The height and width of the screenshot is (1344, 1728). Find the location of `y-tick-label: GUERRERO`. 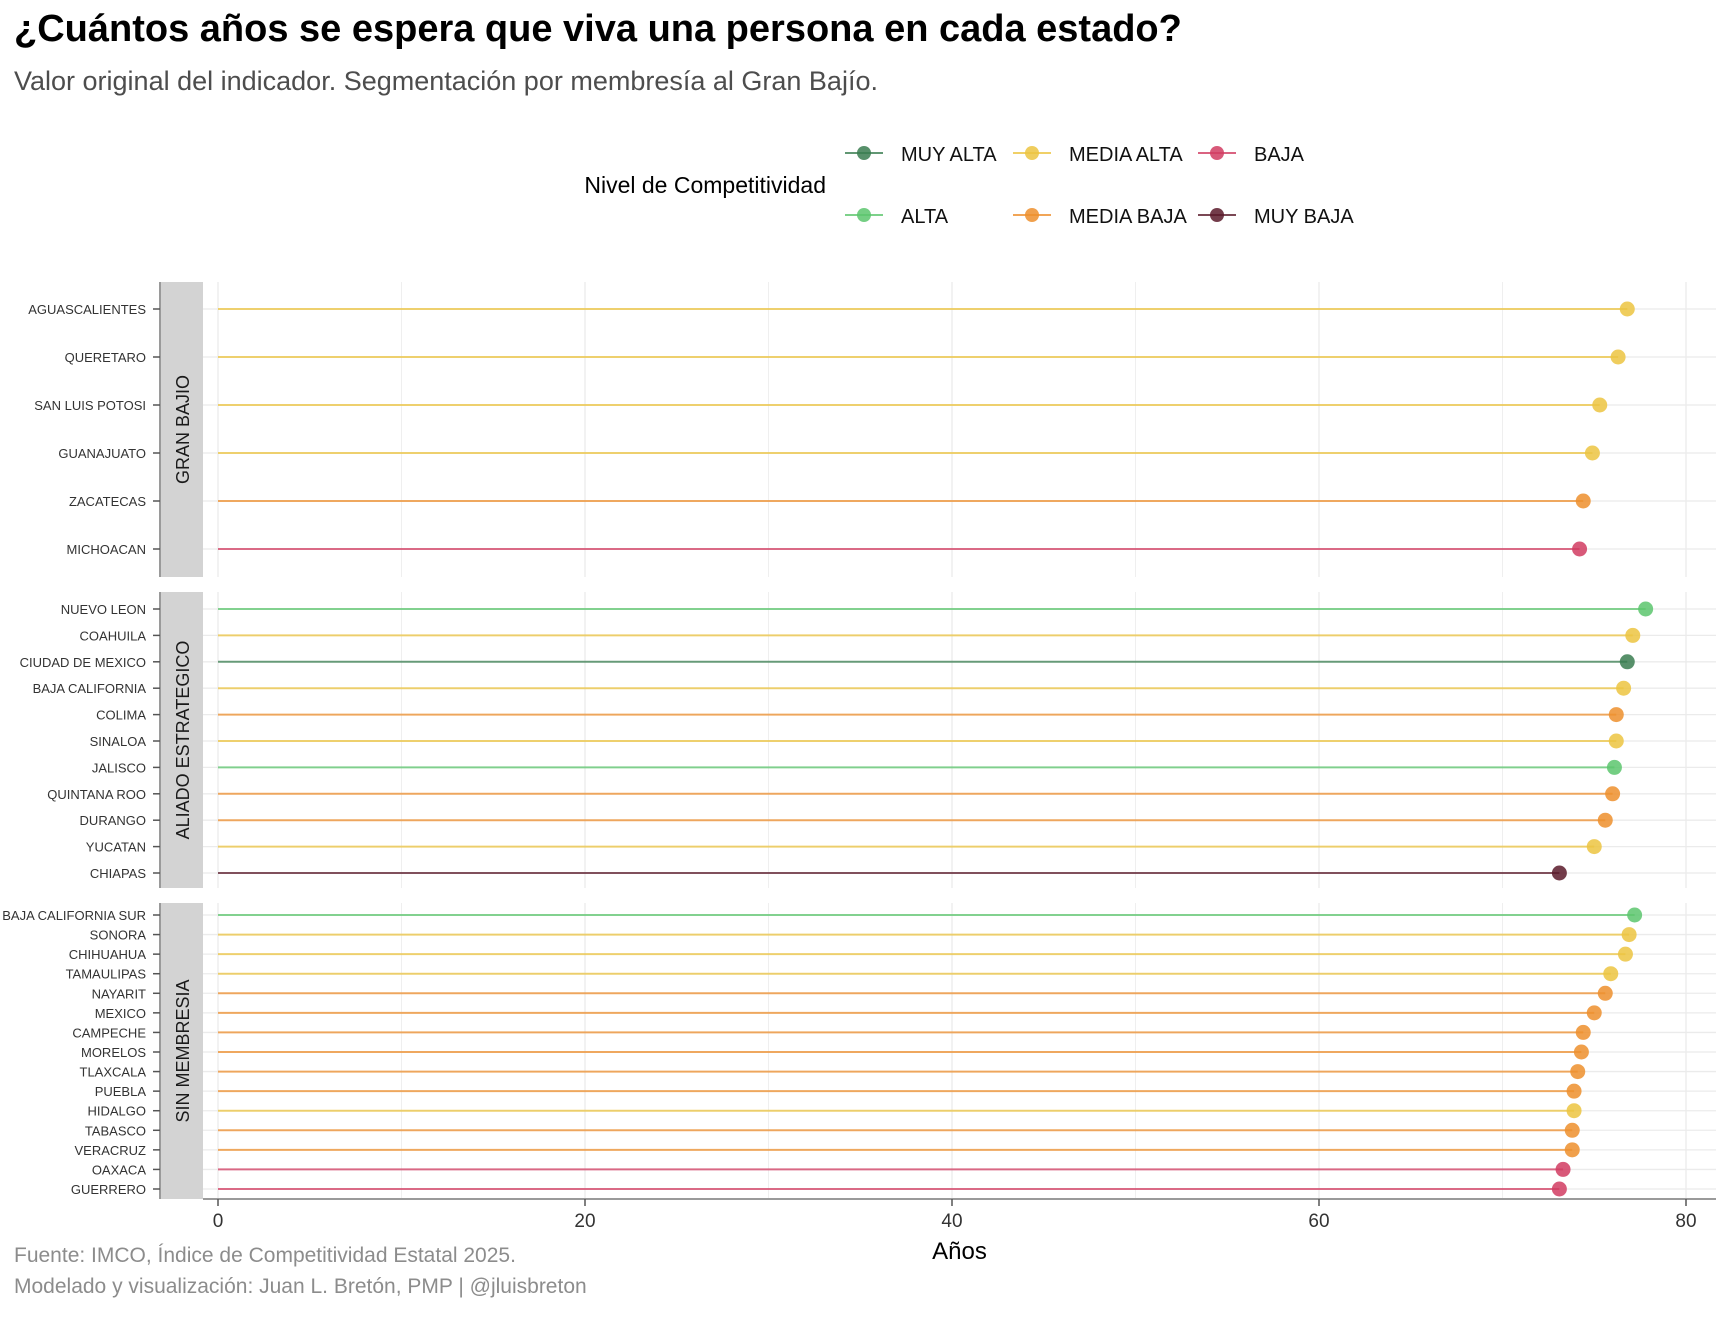

y-tick-label: GUERRERO is located at coordinates (108, 1189).